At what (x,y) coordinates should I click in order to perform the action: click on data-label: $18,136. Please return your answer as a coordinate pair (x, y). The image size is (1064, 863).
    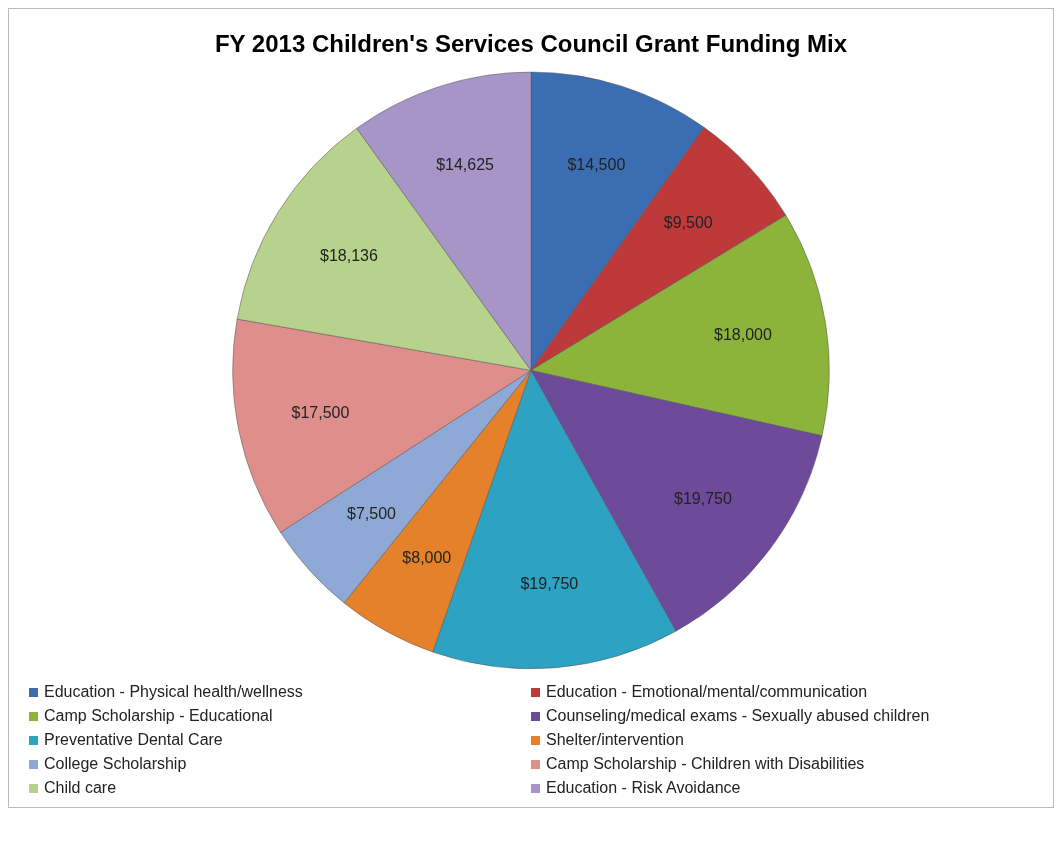
    Looking at the image, I should click on (349, 255).